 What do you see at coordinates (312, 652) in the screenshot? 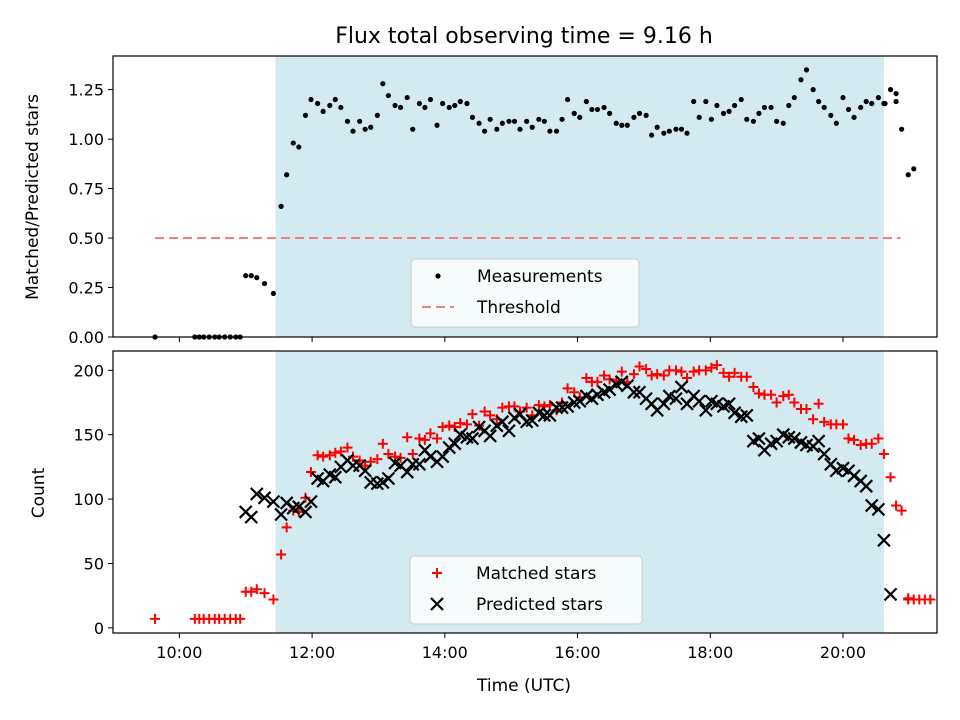
I see `x-tick-label: 12:00` at bounding box center [312, 652].